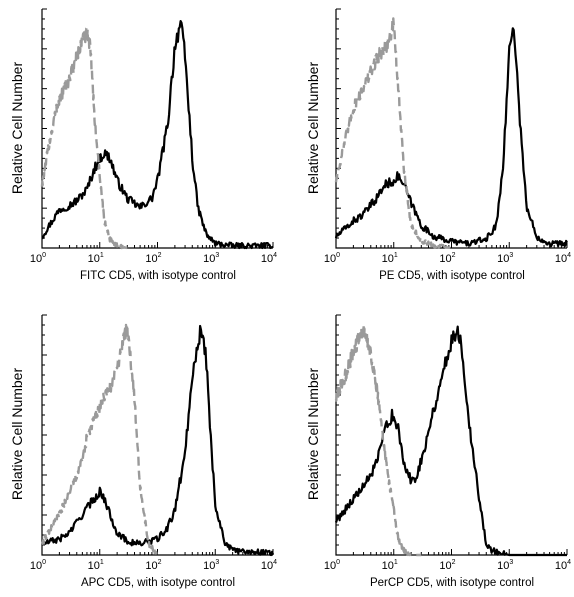 Image resolution: width=574 pixels, height=597 pixels. What do you see at coordinates (158, 583) in the screenshot?
I see `x-axis-label: APC CD5, with isotype control` at bounding box center [158, 583].